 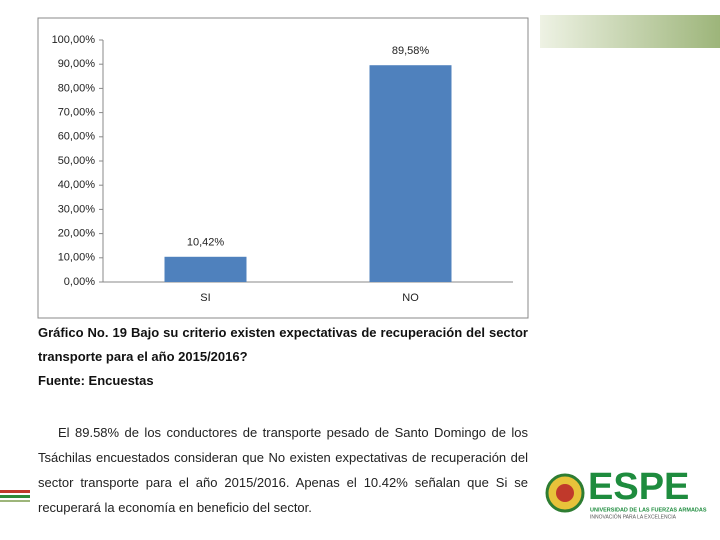 What do you see at coordinates (206, 243) in the screenshot?
I see `data-label: 10,42%` at bounding box center [206, 243].